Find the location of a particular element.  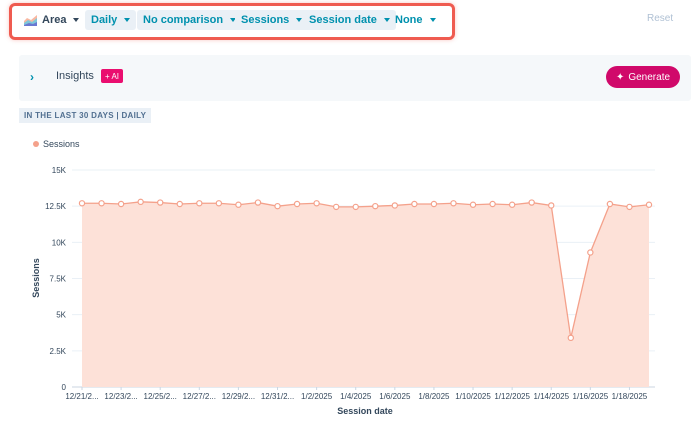

toolbar-highlight is located at coordinates (232, 21).